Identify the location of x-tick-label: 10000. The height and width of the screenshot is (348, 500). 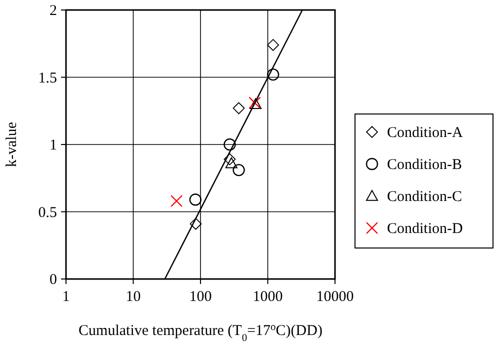
(335, 297).